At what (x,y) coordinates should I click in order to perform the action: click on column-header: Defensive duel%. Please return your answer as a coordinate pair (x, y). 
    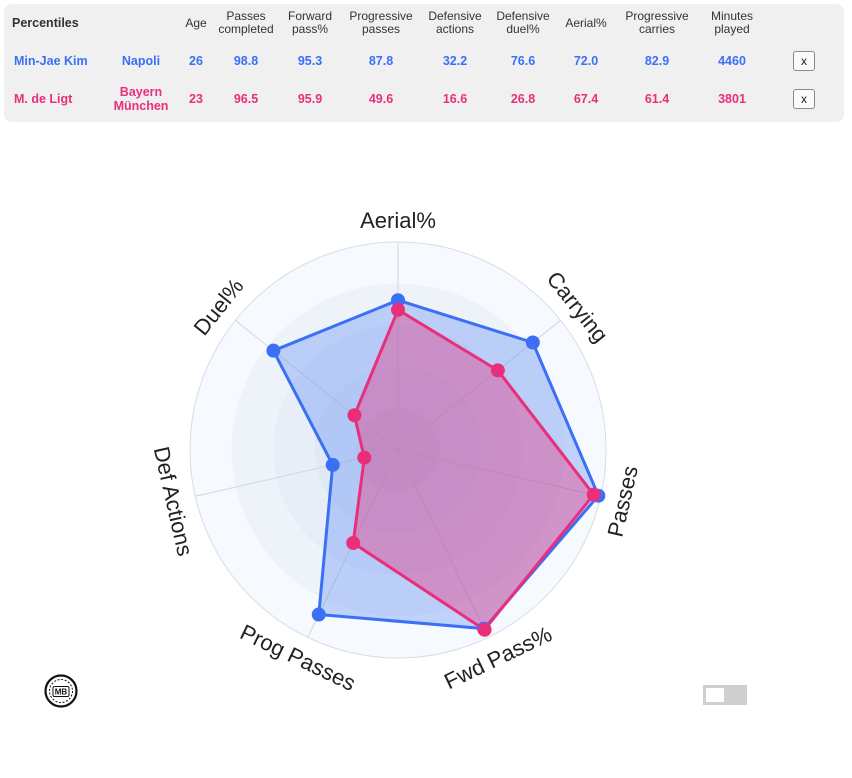
    Looking at the image, I should click on (523, 22).